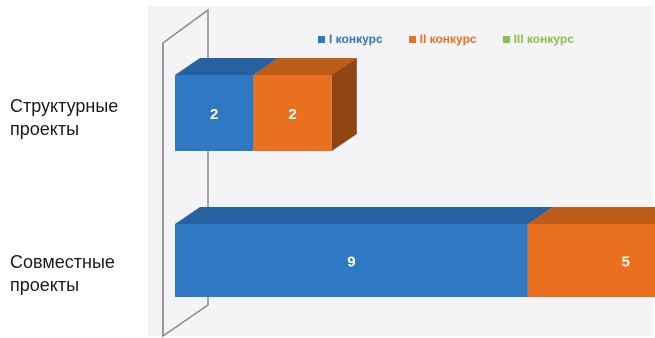 The image size is (655, 338). What do you see at coordinates (543, 39) in the screenshot?
I see `legend-label-3: III конкурс` at bounding box center [543, 39].